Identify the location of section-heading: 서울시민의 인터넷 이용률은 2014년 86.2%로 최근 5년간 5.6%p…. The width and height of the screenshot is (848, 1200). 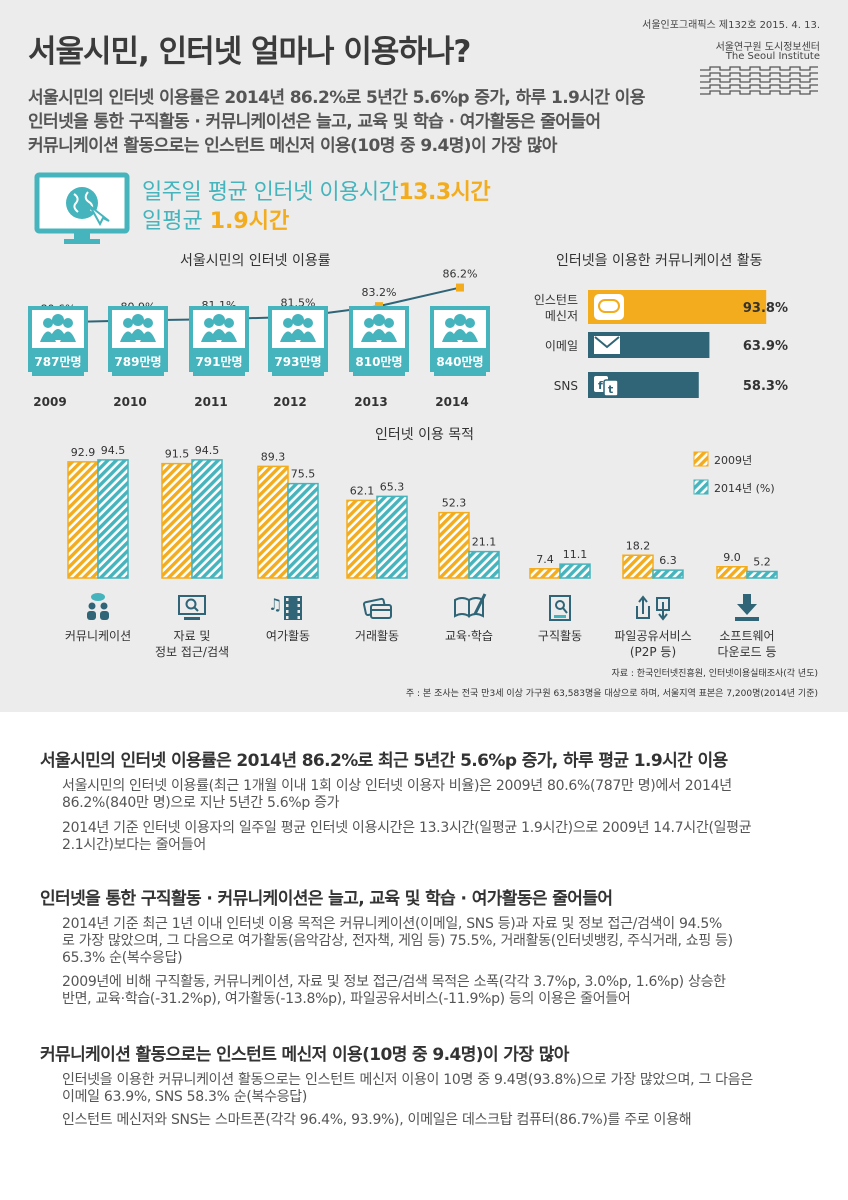
(384, 761).